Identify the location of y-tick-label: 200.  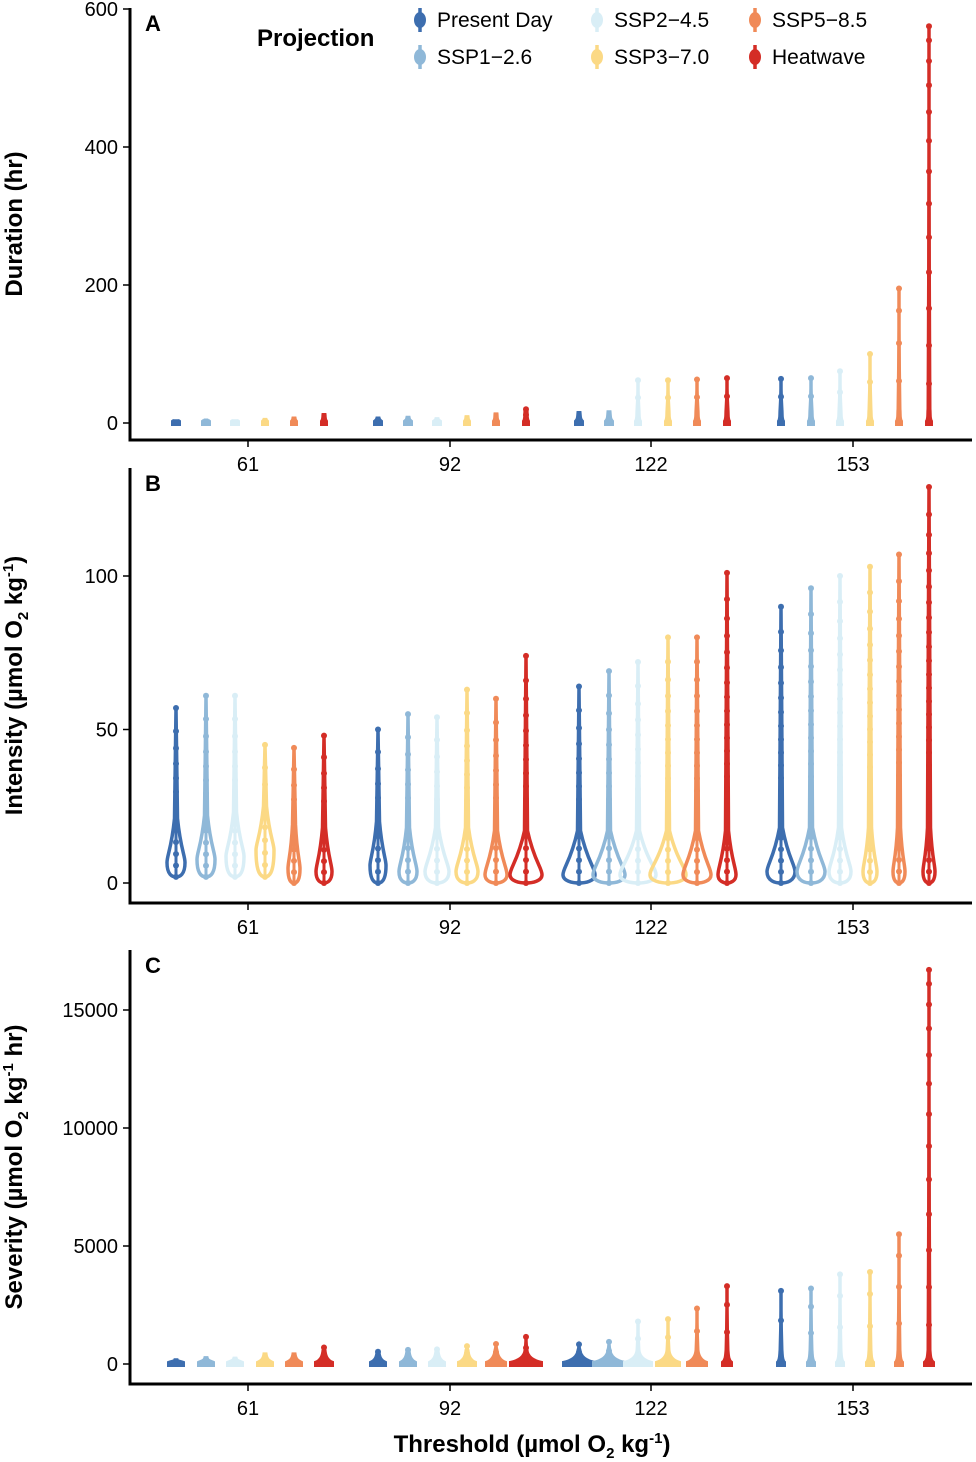
(101, 286).